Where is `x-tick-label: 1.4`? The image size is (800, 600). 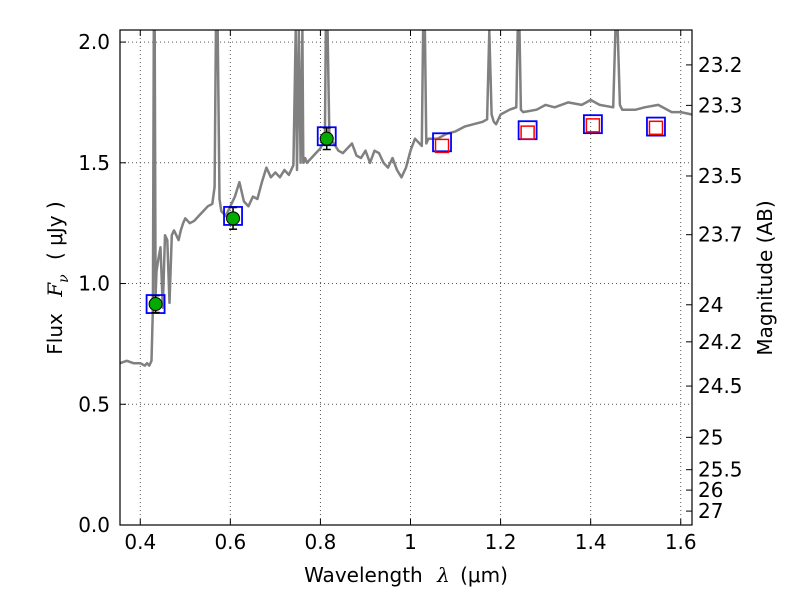
x-tick-label: 1.4 is located at coordinates (591, 542).